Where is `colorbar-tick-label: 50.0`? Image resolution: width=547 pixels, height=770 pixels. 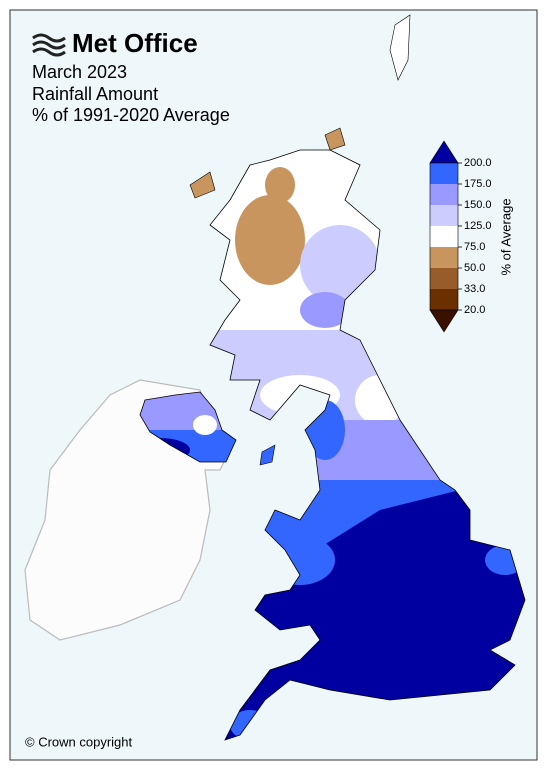
colorbar-tick-label: 50.0 is located at coordinates (474, 268).